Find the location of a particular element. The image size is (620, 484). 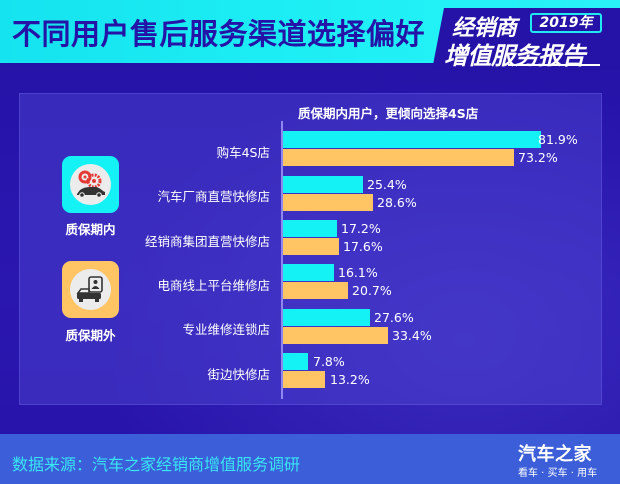

value-label: 25.4% is located at coordinates (387, 184).